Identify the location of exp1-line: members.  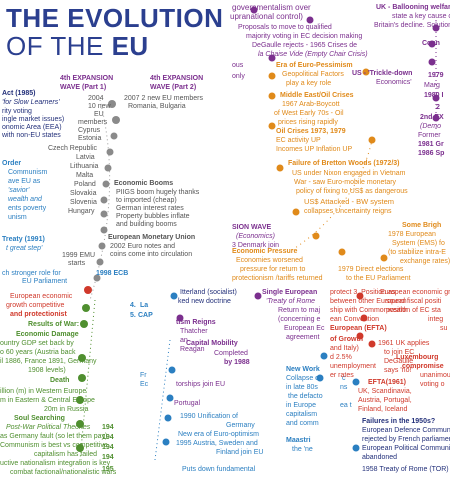
(93, 122).